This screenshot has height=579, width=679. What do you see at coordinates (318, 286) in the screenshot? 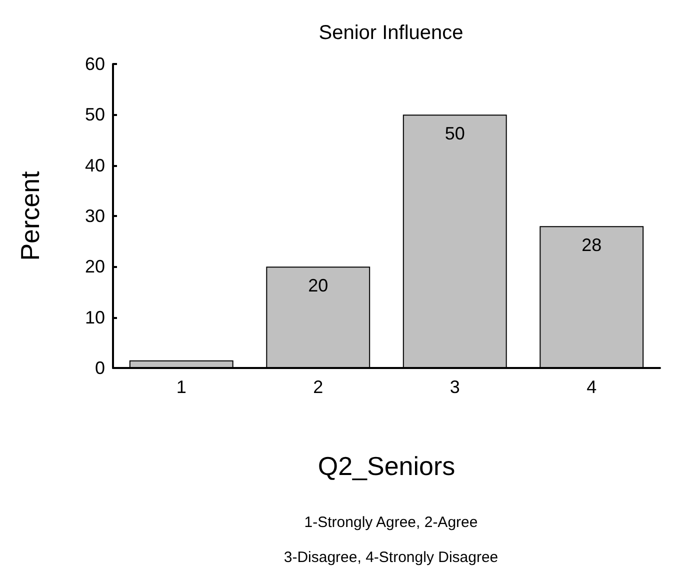
I see `data-label: 20` at bounding box center [318, 286].